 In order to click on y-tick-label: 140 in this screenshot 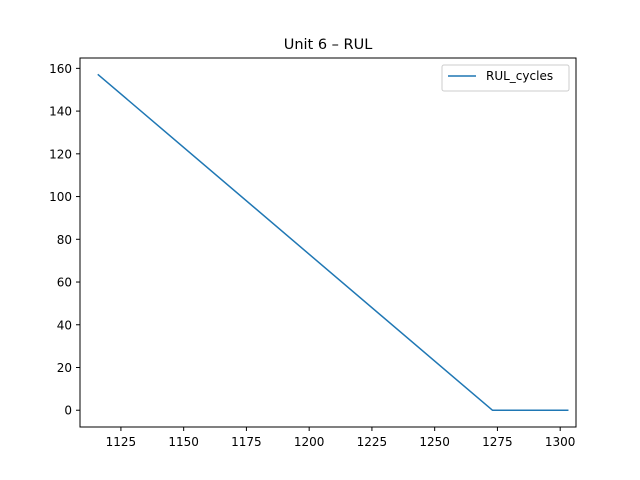, I will do `click(60, 112)`.